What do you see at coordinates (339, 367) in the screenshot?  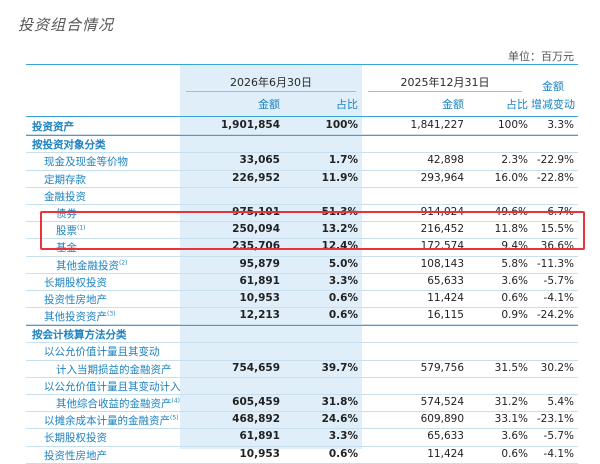 I see `cell-share-current: 39.7%` at bounding box center [339, 367].